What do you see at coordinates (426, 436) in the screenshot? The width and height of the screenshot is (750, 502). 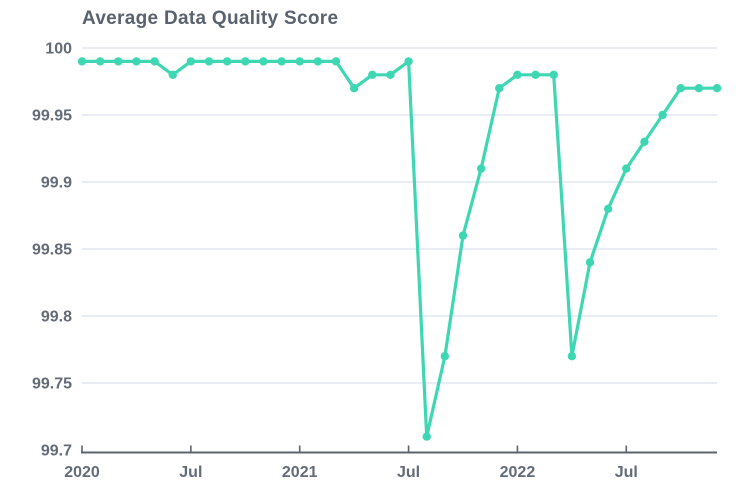 I see `data-point: Aug 2021: 99.71` at bounding box center [426, 436].